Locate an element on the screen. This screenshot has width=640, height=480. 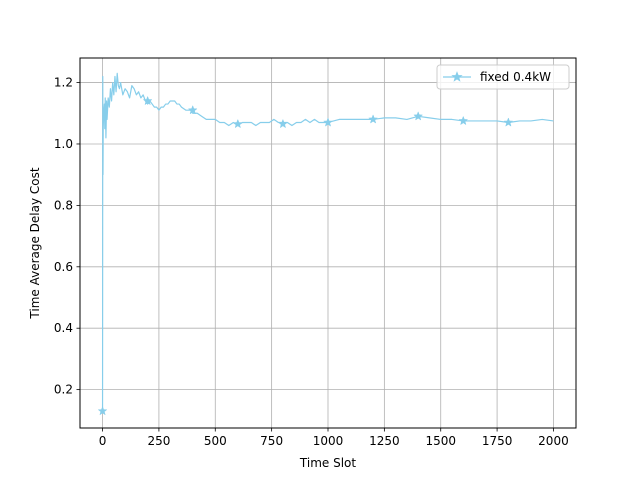
x-tick-label: 500 is located at coordinates (215, 441).